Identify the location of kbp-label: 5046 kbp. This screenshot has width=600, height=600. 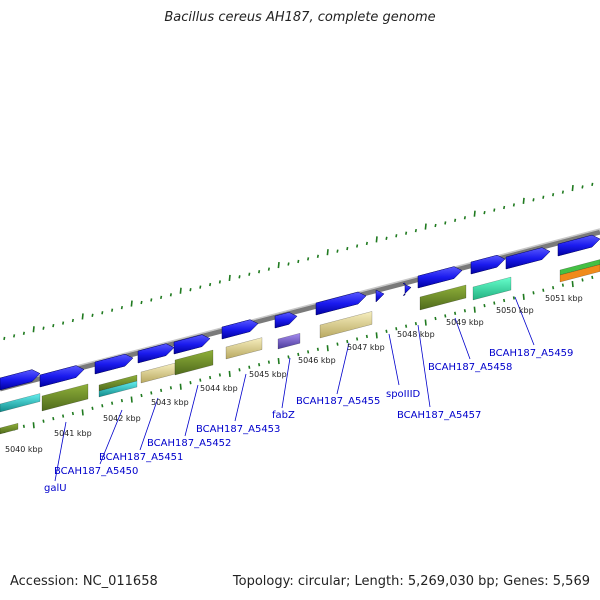
(317, 360).